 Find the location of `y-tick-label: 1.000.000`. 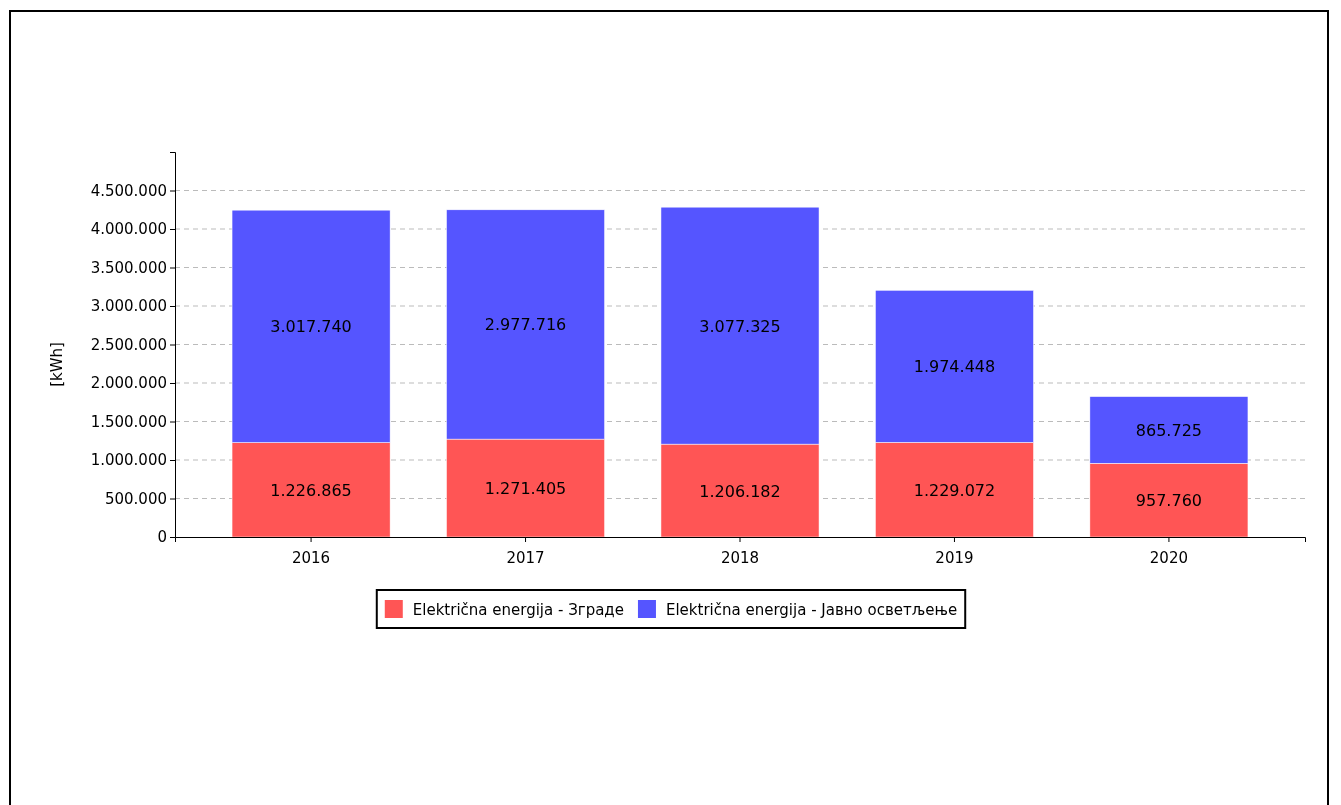

y-tick-label: 1.000.000 is located at coordinates (128, 460).